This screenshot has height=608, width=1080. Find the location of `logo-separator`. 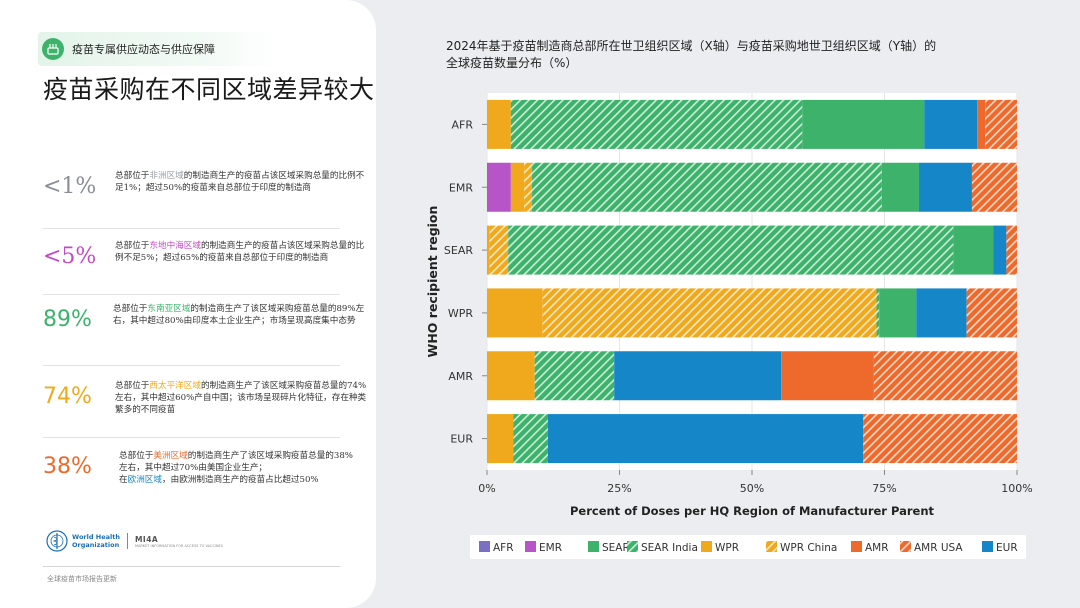

logo-separator is located at coordinates (127, 541).